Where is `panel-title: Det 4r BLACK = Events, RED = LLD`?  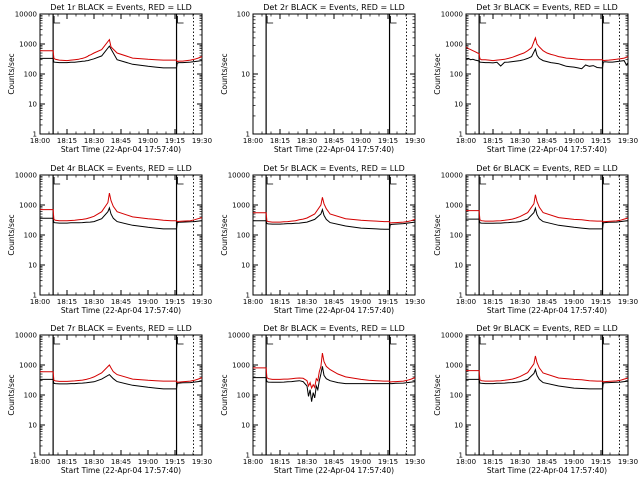
panel-title: Det 4r BLACK = Events, RED = LLD is located at coordinates (121, 168).